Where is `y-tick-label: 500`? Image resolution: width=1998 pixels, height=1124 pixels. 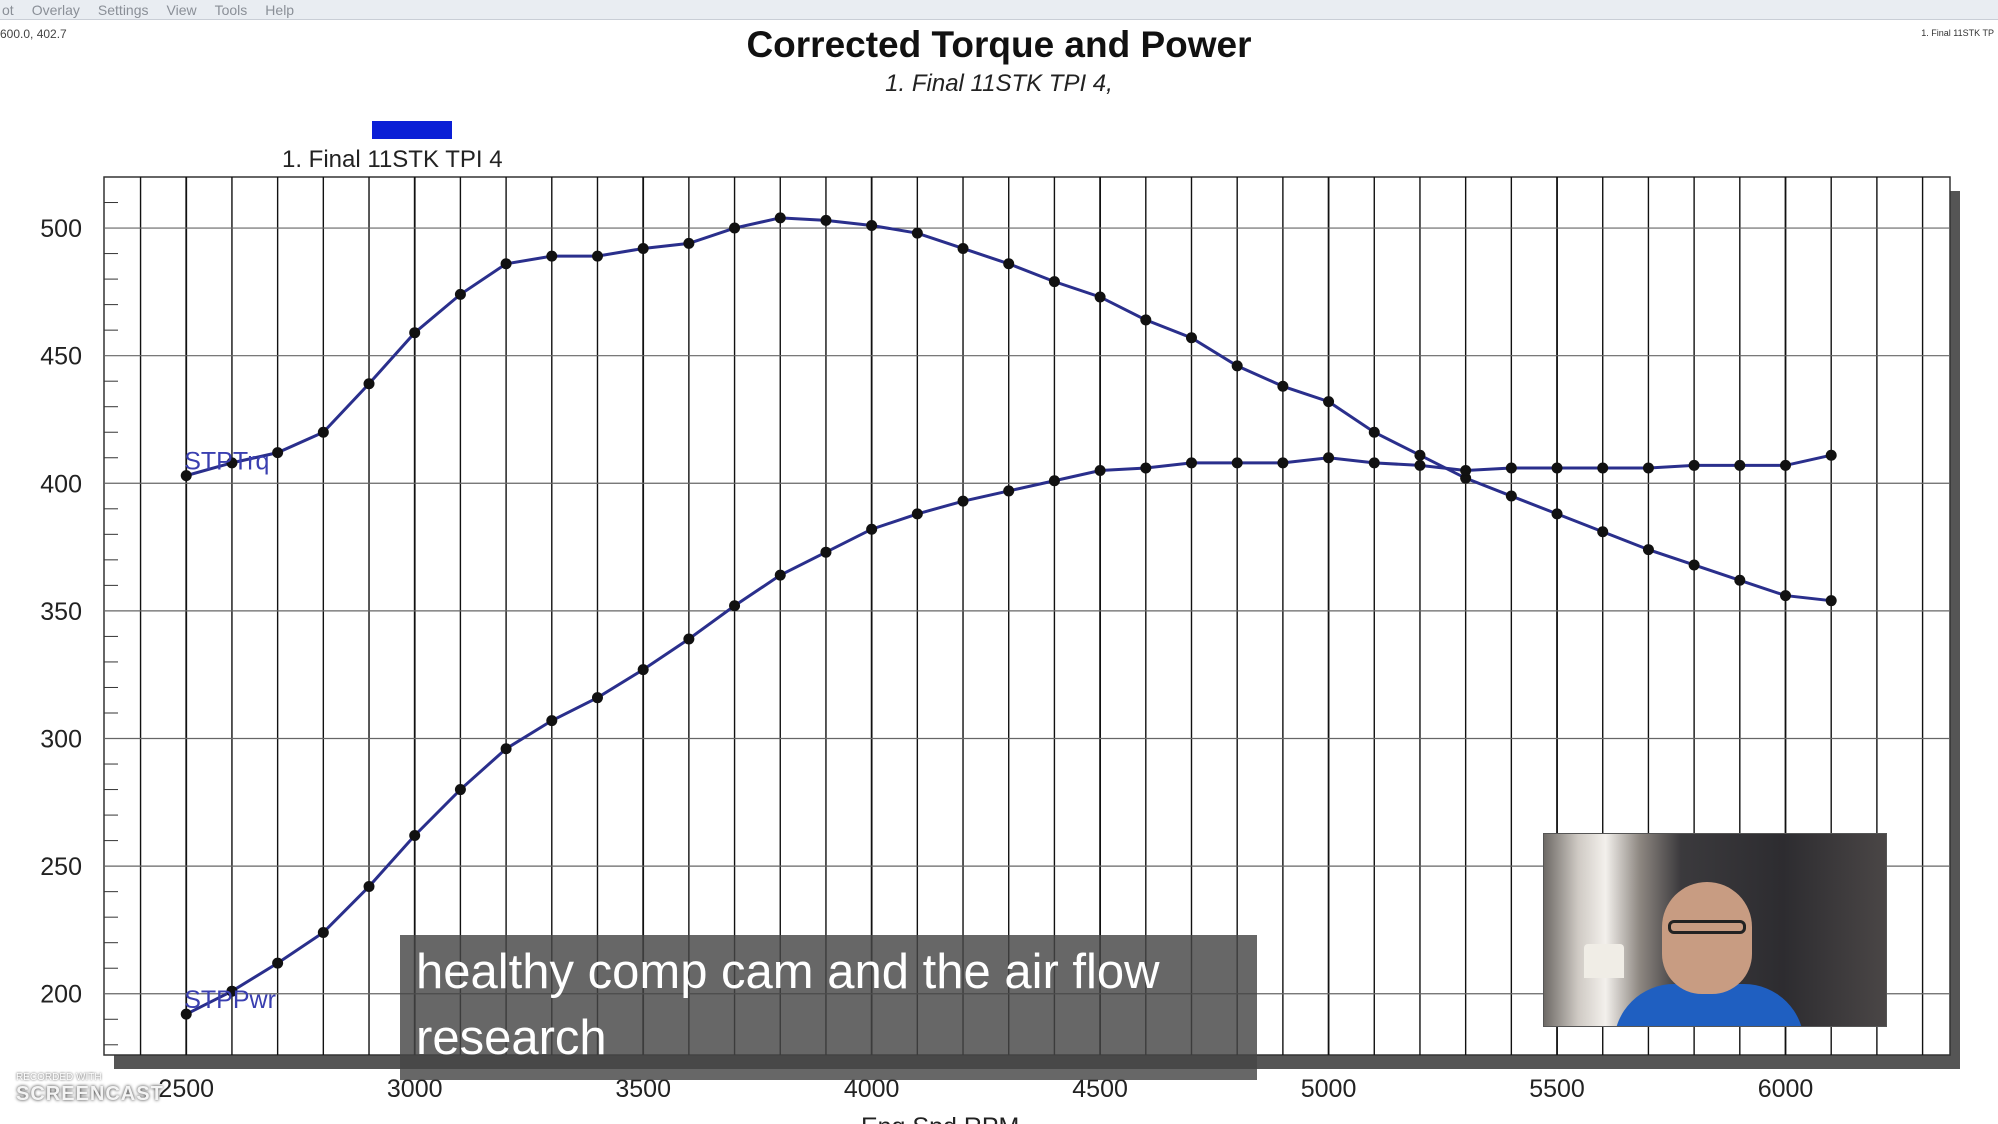 y-tick-label: 500 is located at coordinates (61, 229).